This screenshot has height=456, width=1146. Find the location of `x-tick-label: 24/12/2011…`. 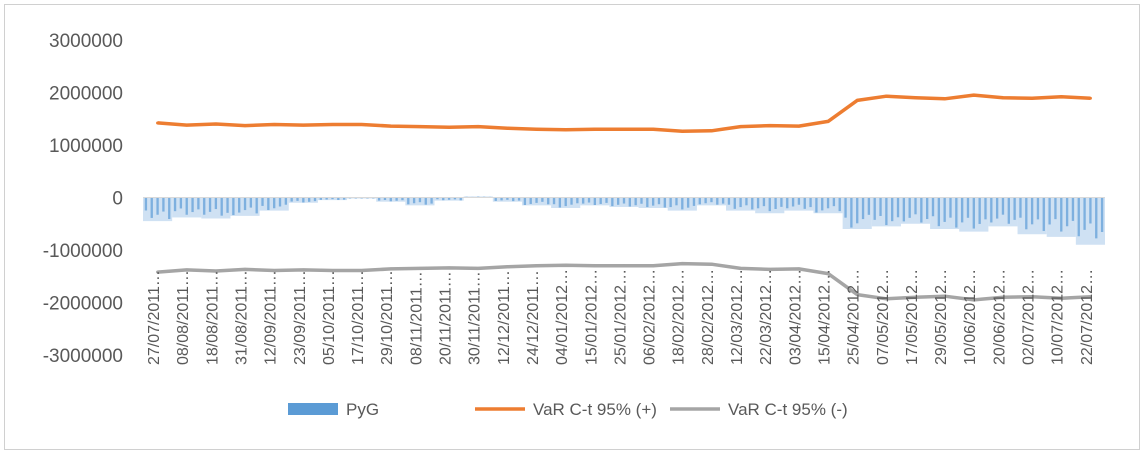

x-tick-label: 24/12/2011… is located at coordinates (533, 317).